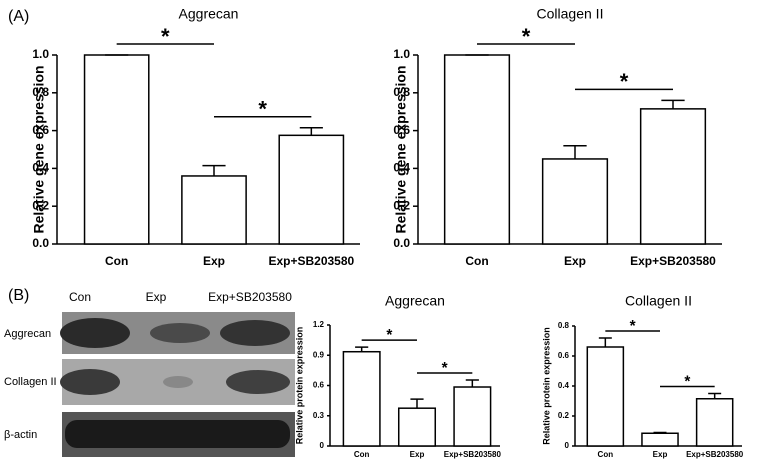 This screenshot has width=761, height=461. What do you see at coordinates (156, 297) in the screenshot?
I see `blot-column-label: Exp` at bounding box center [156, 297].